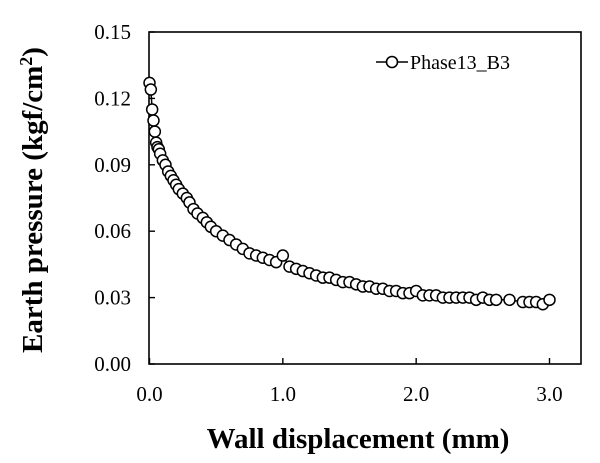  I want to click on x-tick-label: 1.0, so click(283, 394).